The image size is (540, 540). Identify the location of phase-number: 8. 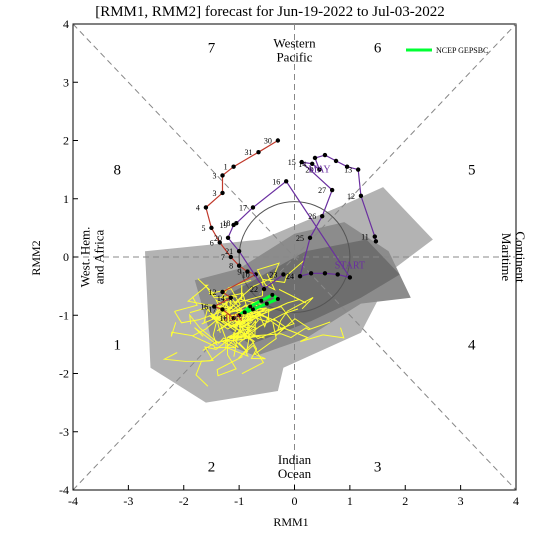
(118, 171).